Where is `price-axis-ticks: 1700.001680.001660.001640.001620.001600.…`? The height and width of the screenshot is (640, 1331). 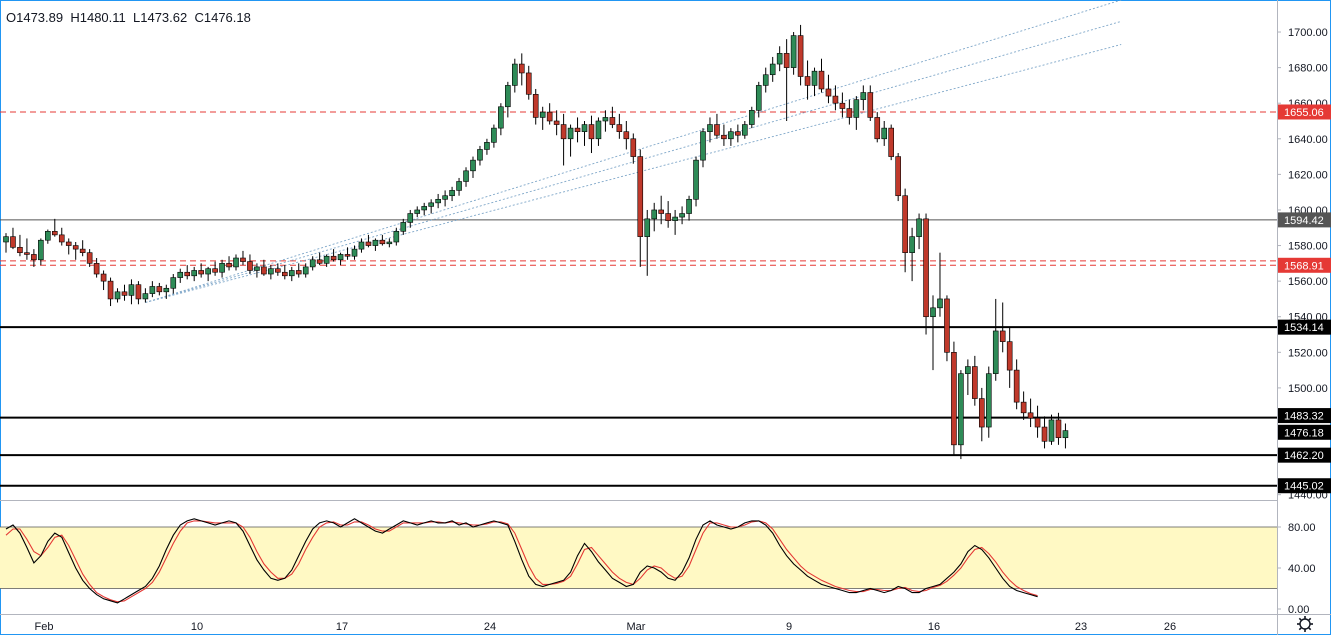 price-axis-ticks: 1700.001680.001660.001640.001620.001600.… is located at coordinates (1302, 264).